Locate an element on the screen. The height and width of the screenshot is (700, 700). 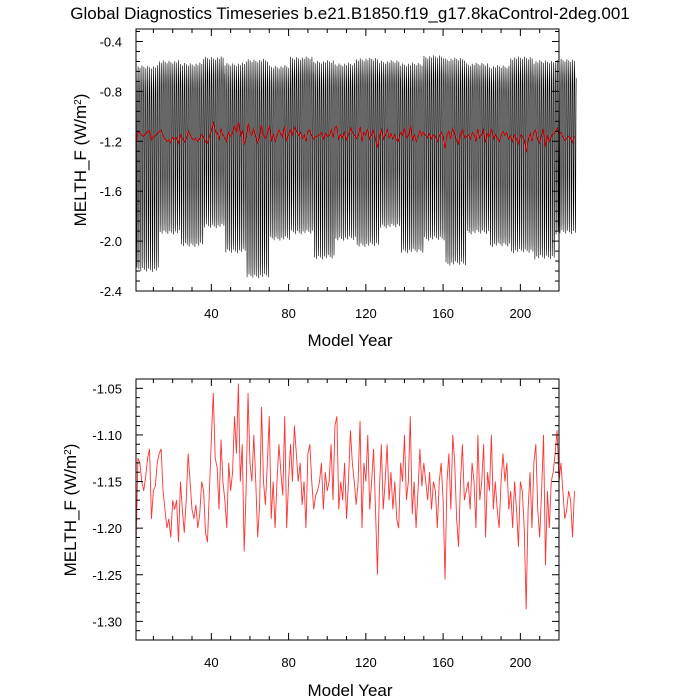
y-tick-label: -1.05 is located at coordinates (107, 388).